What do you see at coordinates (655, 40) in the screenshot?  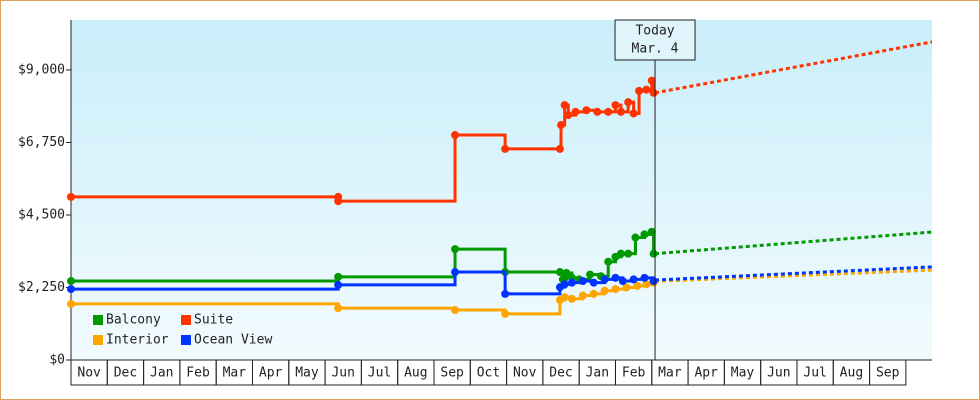 I see `today-box` at bounding box center [655, 40].